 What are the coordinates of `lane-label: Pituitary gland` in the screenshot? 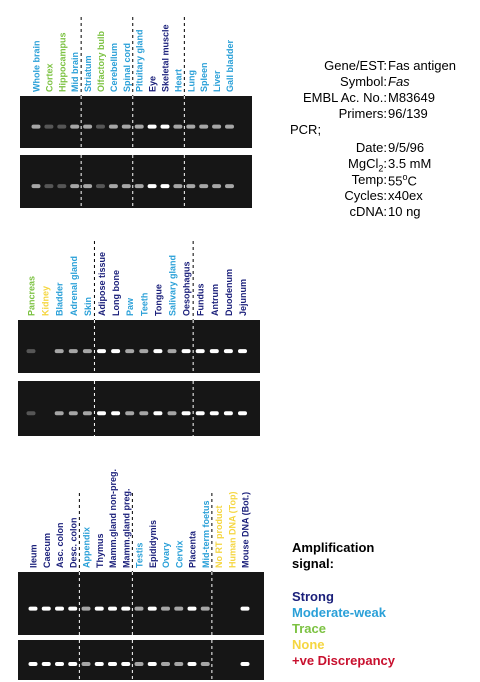 It's located at (140, 60).